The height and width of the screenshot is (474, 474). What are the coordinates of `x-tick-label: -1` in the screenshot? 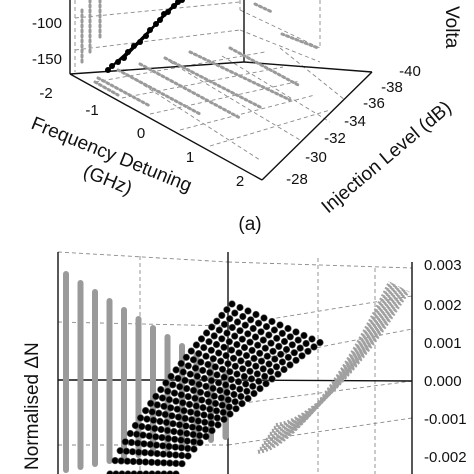 It's located at (91, 110).